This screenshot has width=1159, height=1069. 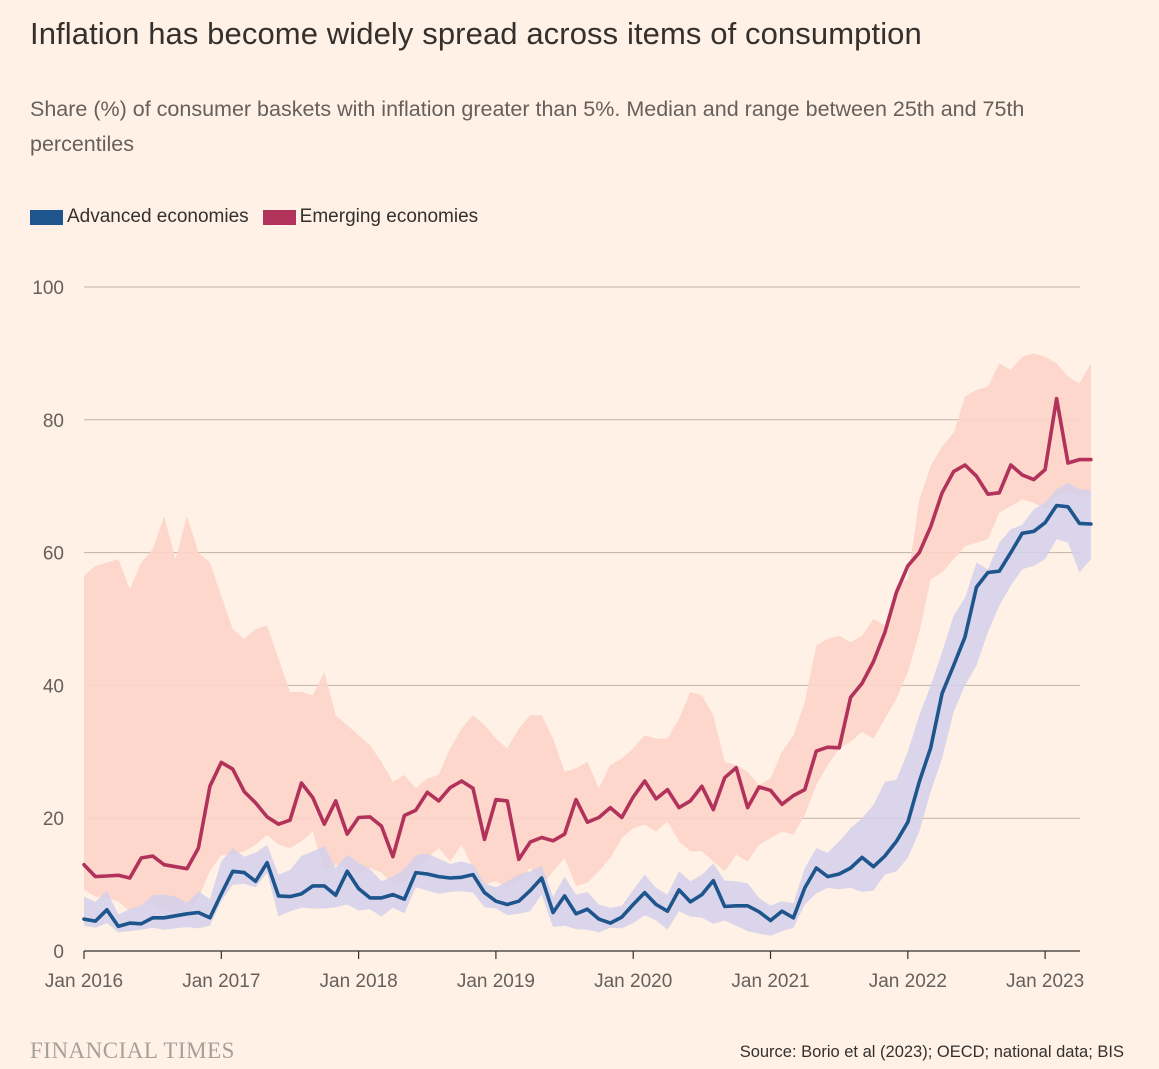 What do you see at coordinates (132, 1050) in the screenshot?
I see `ft-logo: FINANCIAL TIMES` at bounding box center [132, 1050].